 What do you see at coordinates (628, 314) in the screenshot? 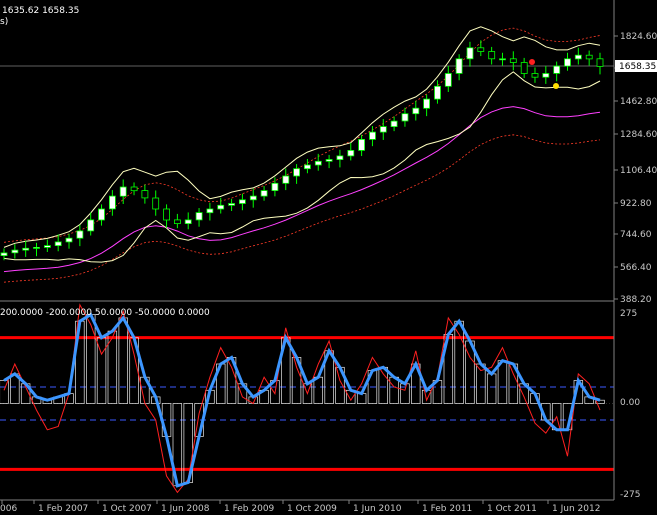
I see `oscillator-tick-label: 275` at bounding box center [628, 314].